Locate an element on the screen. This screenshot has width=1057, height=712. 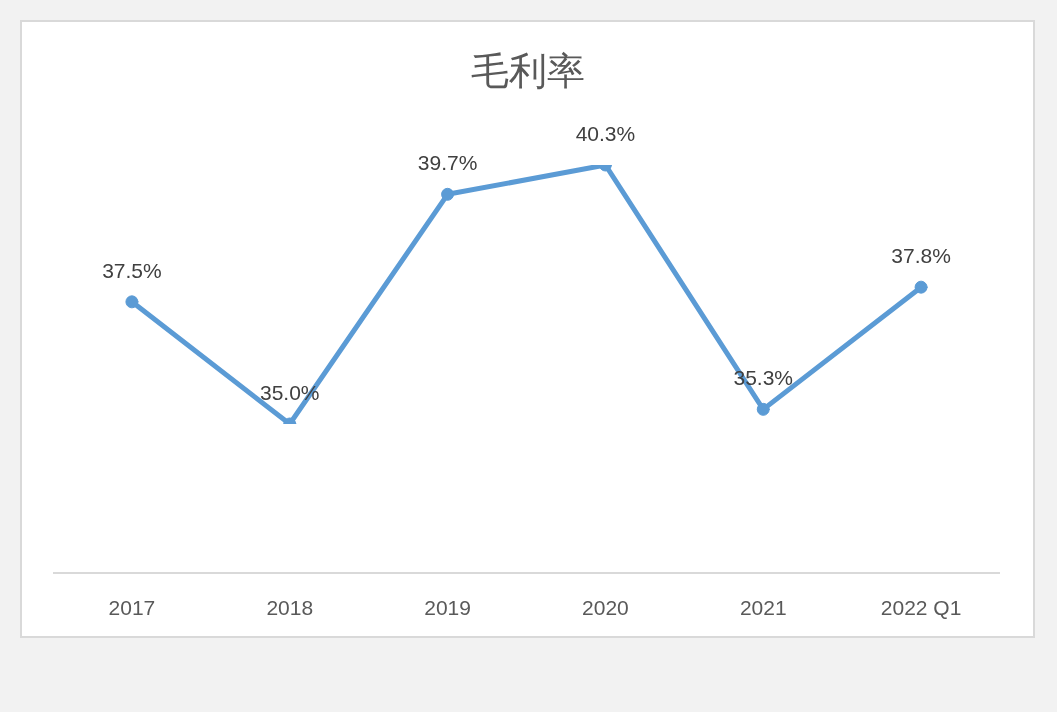
x-tick-label: 2018 is located at coordinates (290, 607).